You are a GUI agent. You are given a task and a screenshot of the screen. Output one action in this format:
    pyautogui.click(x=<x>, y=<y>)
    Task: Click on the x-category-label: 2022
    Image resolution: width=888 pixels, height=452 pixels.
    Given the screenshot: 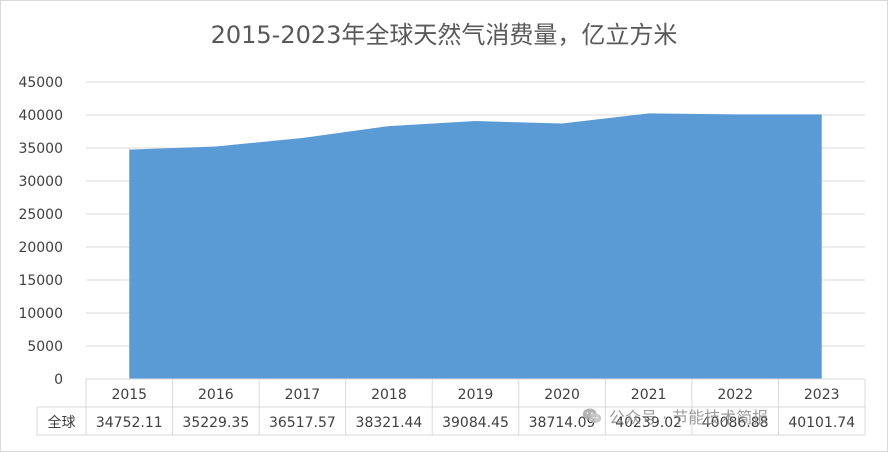 What is the action you would take?
    pyautogui.click(x=735, y=395)
    